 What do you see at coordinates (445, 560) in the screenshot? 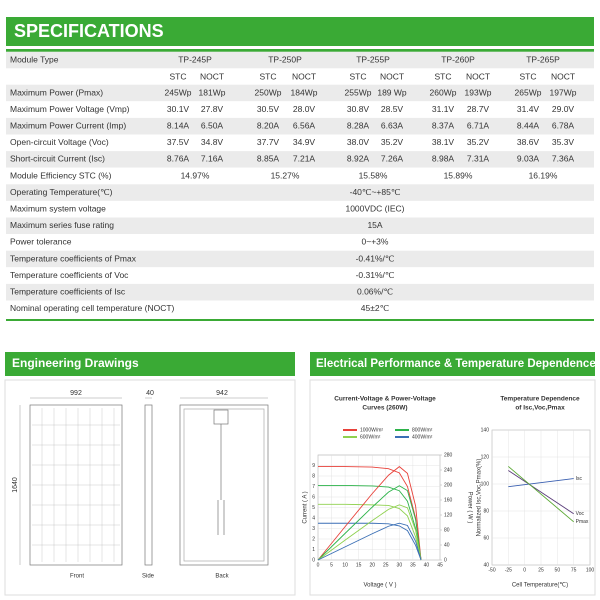
I see `y2-tick-label: 0` at bounding box center [445, 560].